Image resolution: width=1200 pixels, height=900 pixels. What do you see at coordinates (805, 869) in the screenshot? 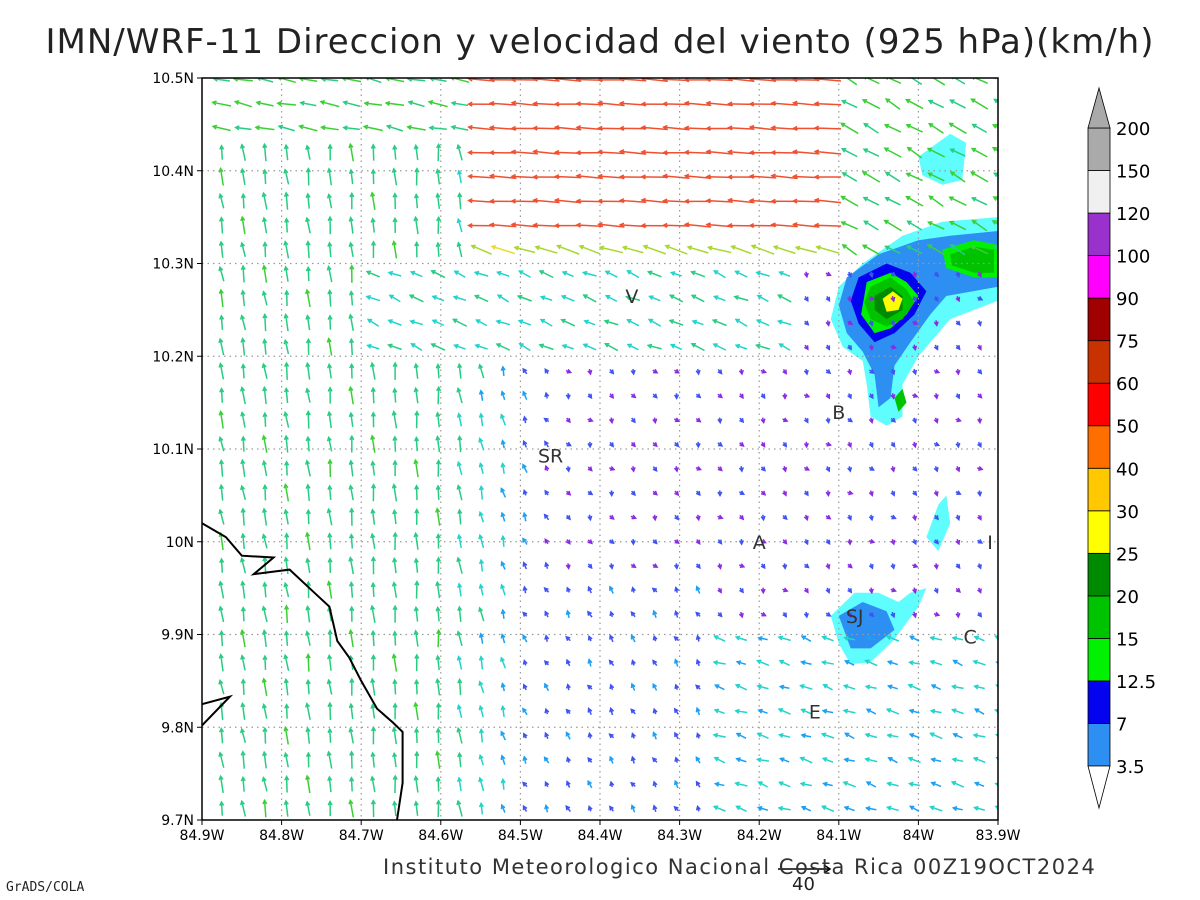
I see `reference-vector` at bounding box center [805, 869].